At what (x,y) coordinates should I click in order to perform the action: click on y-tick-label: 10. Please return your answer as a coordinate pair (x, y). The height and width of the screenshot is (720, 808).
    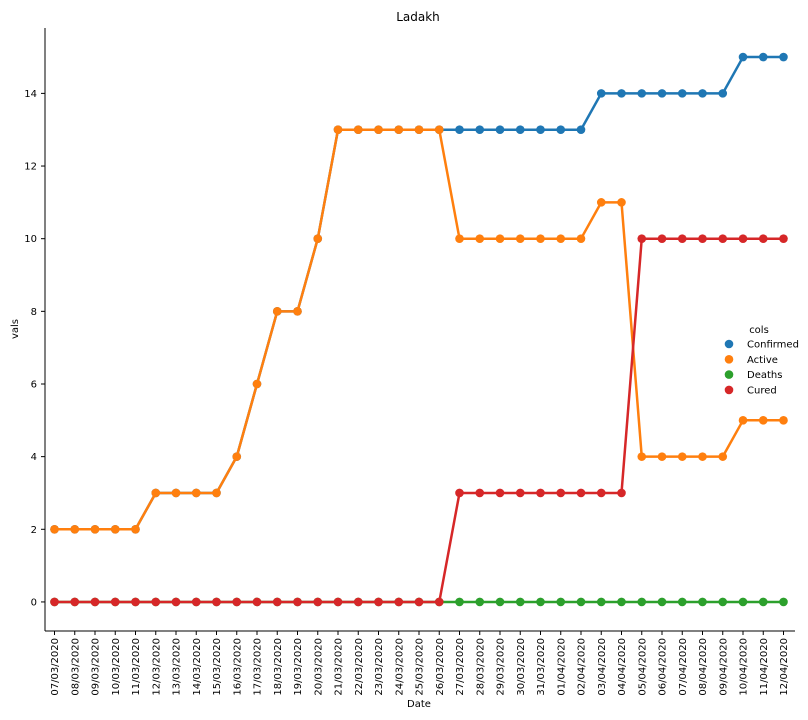
    Looking at the image, I should click on (30, 239).